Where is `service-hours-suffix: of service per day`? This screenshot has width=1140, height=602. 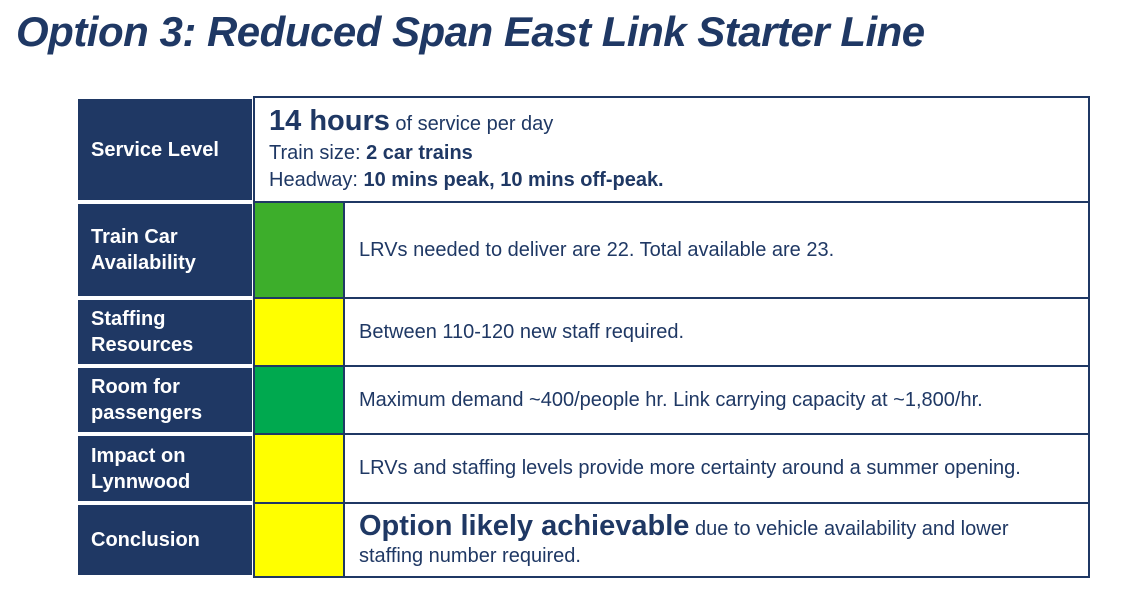
service-hours-suffix: of service per day is located at coordinates (471, 123).